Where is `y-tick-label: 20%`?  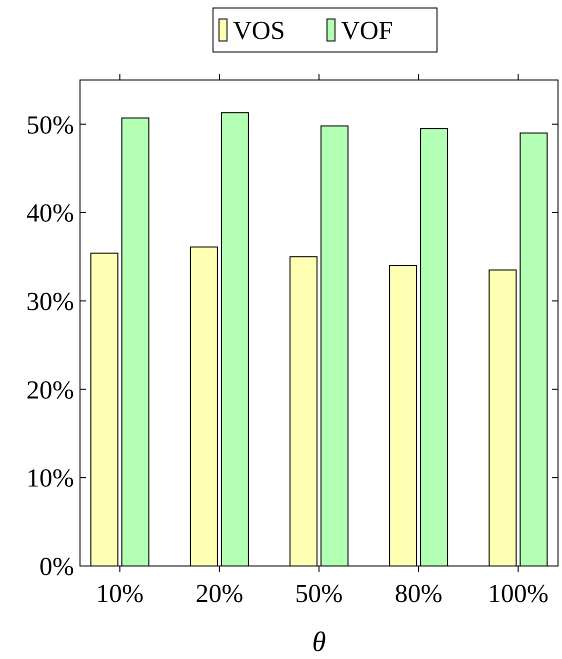
y-tick-label: 20% is located at coordinates (50, 389).